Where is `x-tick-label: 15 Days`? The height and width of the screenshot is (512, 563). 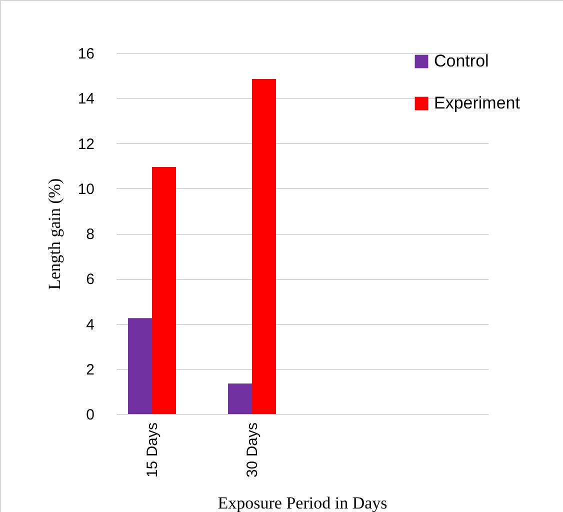 x-tick-label: 15 Days is located at coordinates (152, 450).